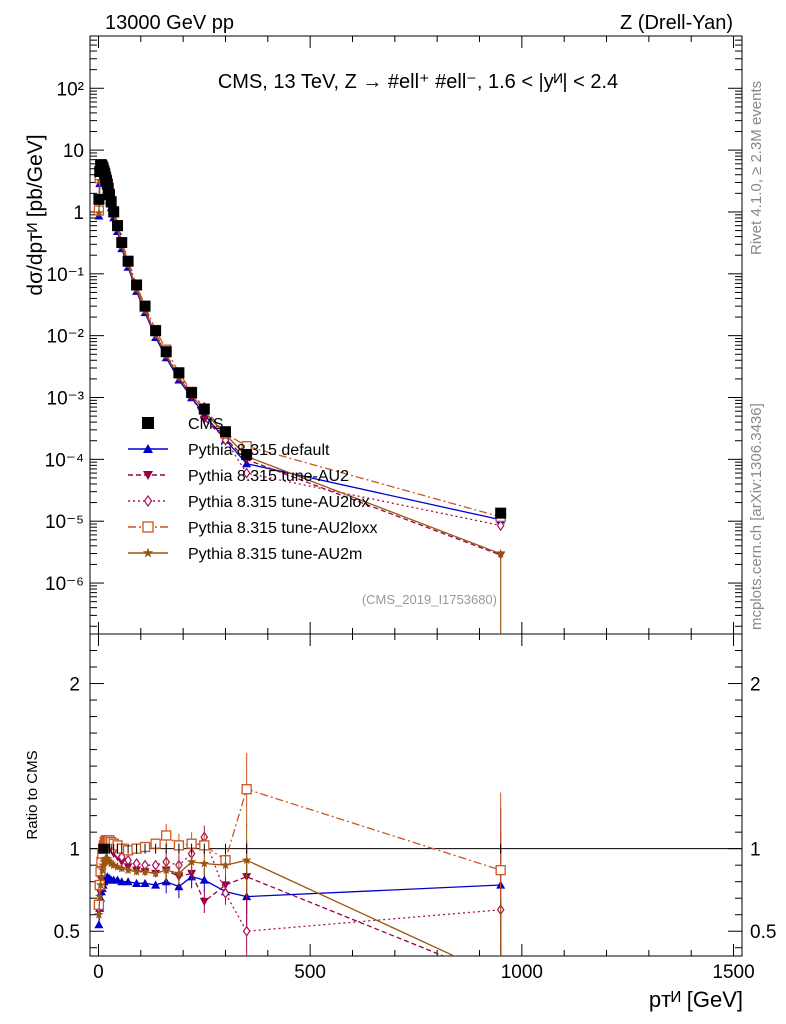 The height and width of the screenshot is (1024, 786). I want to click on y-tick-label-main: 10⁻⁶, so click(64, 584).